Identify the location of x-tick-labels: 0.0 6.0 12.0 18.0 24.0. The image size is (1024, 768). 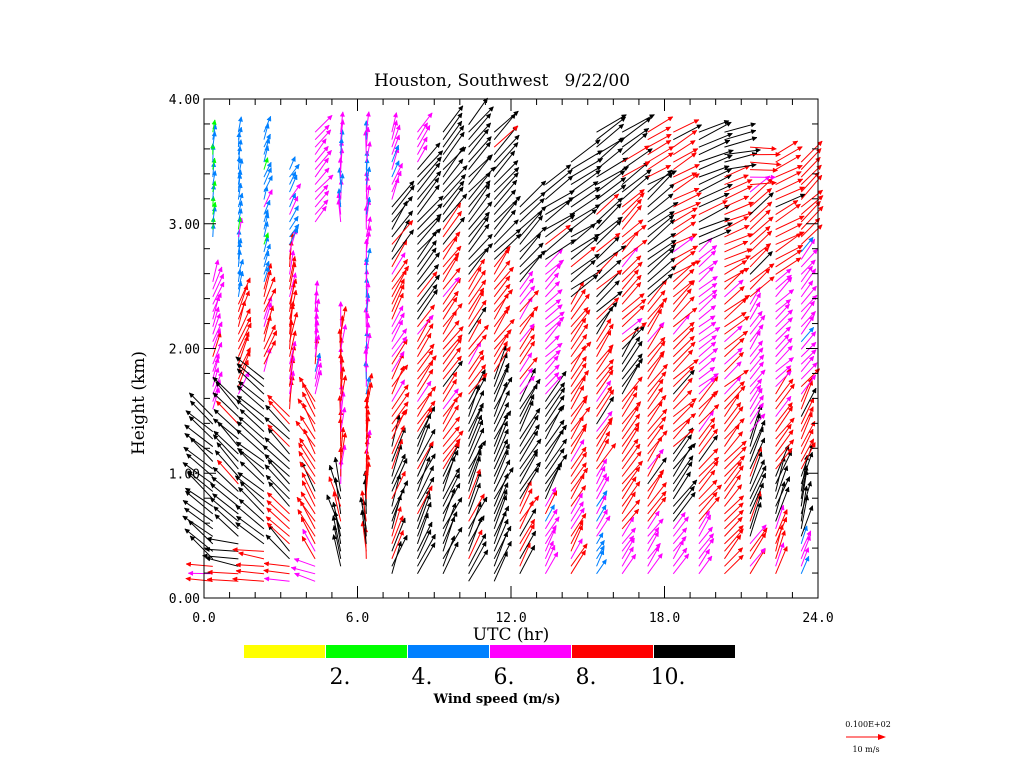
(512, 618).